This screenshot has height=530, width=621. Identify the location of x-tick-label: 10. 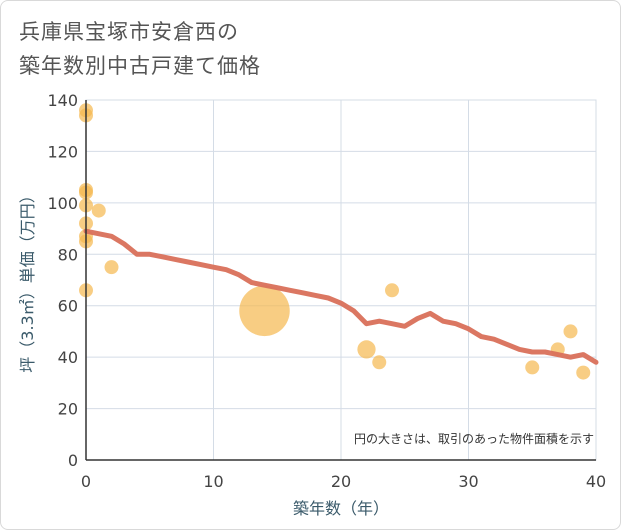
(213, 481).